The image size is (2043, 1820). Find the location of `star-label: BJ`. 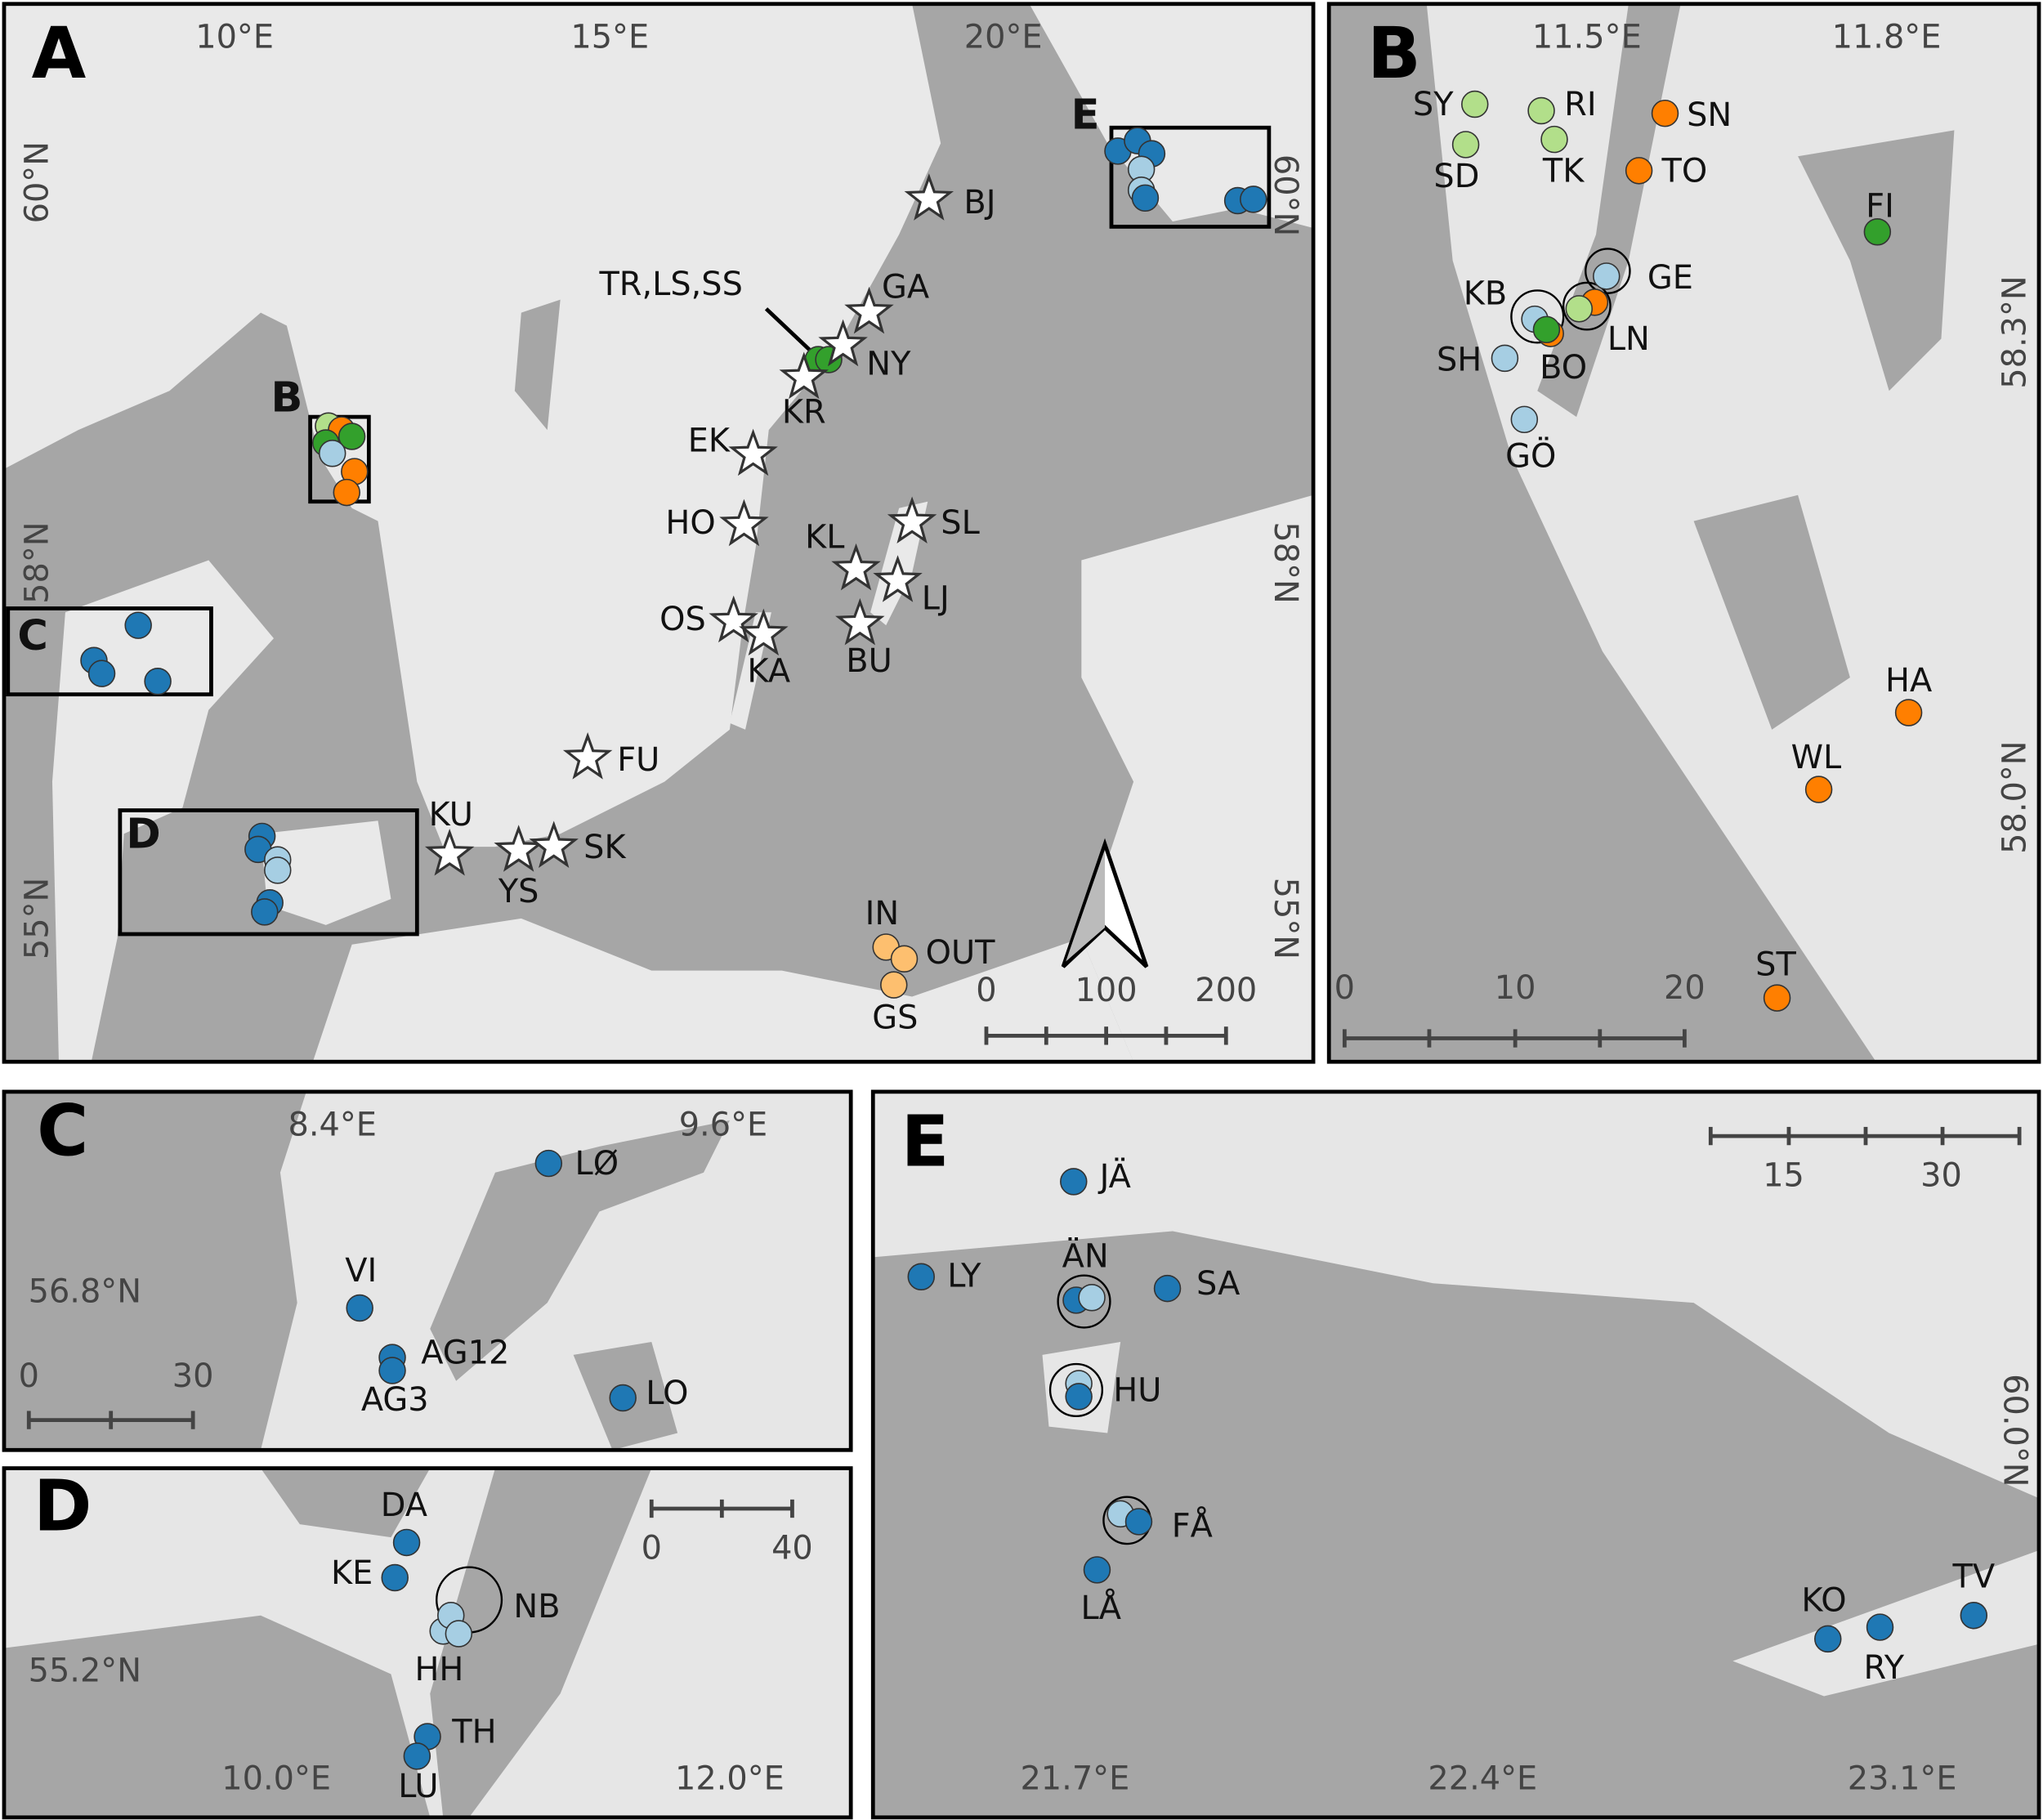

star-label: BJ is located at coordinates (979, 202).